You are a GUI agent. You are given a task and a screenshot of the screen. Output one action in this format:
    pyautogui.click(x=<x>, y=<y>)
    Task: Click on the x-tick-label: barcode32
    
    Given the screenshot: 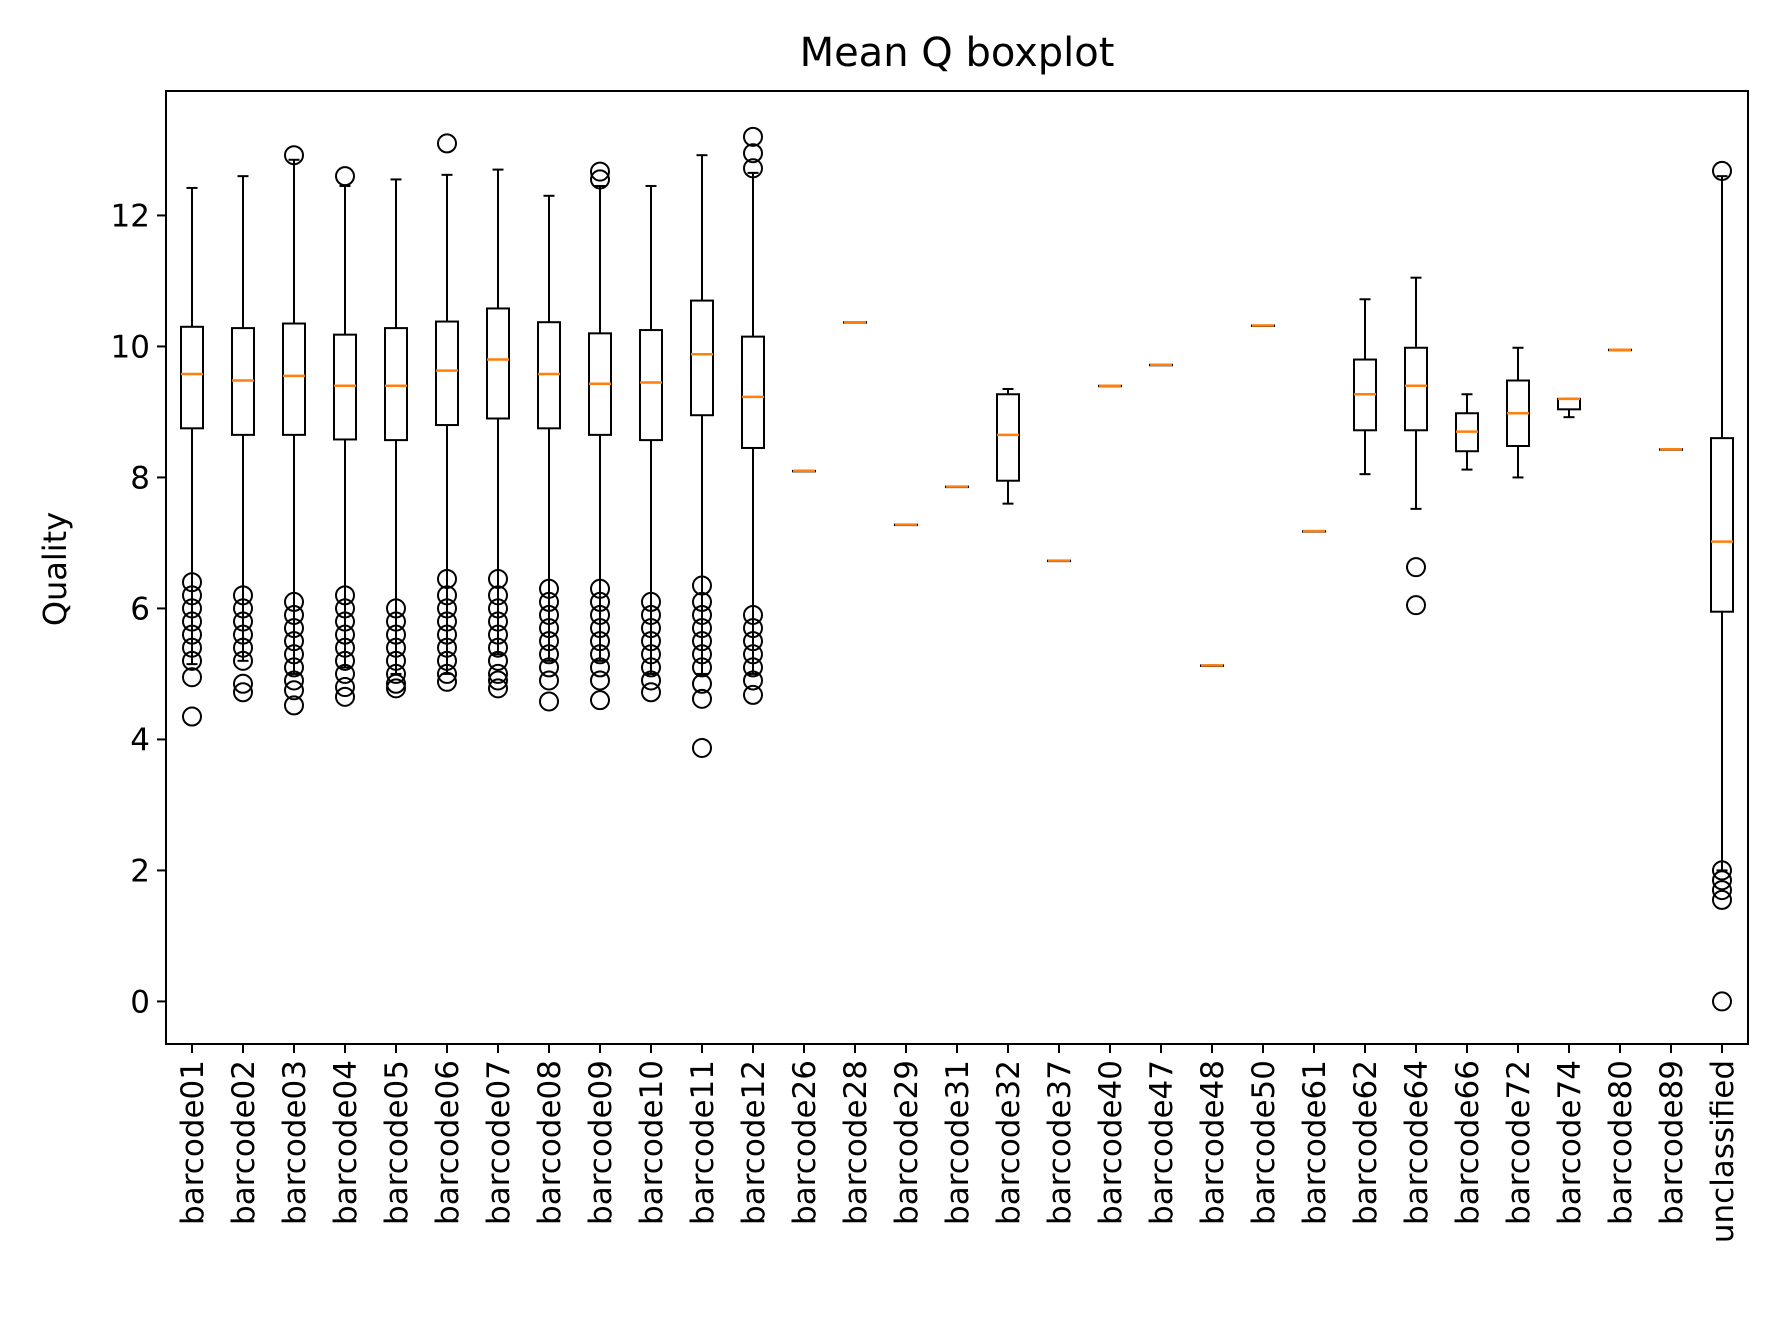 What is the action you would take?
    pyautogui.click(x=1009, y=1142)
    